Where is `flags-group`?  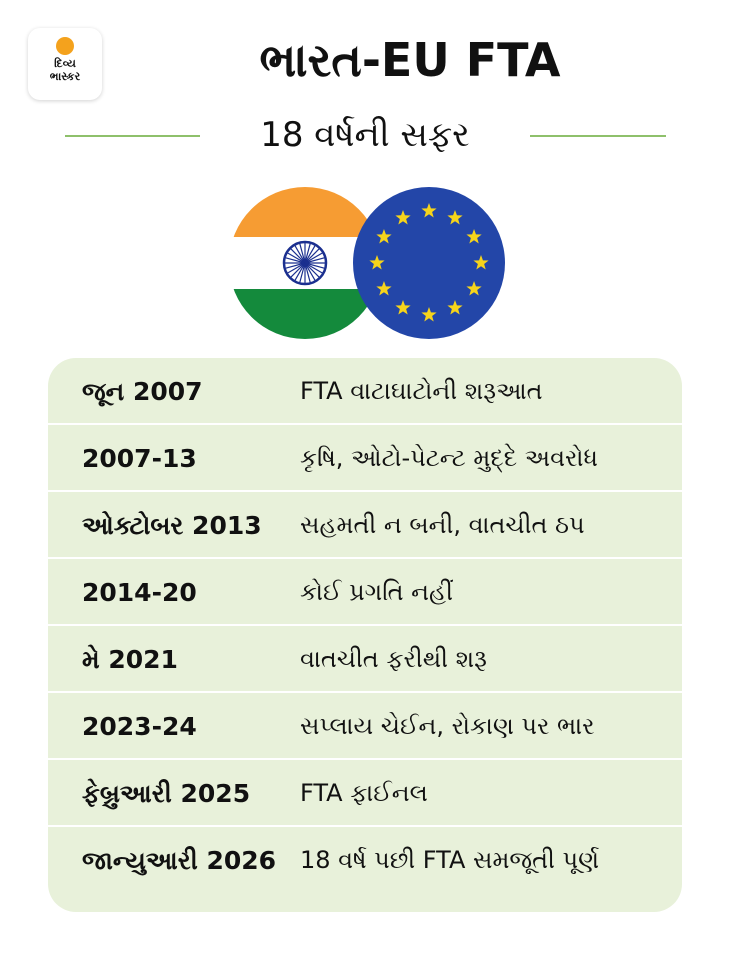
flags-group is located at coordinates (367, 263).